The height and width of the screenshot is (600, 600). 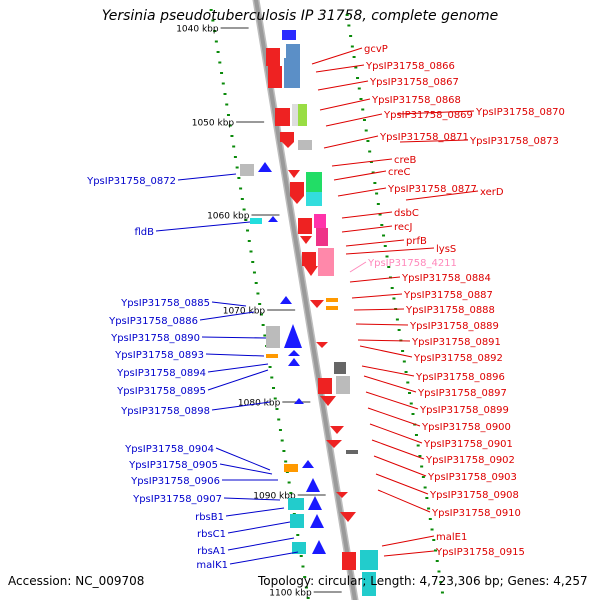 What do you see at coordinates (460, 377) in the screenshot?
I see `reverse-gene-label: YpsIP31758_0896` at bounding box center [460, 377].